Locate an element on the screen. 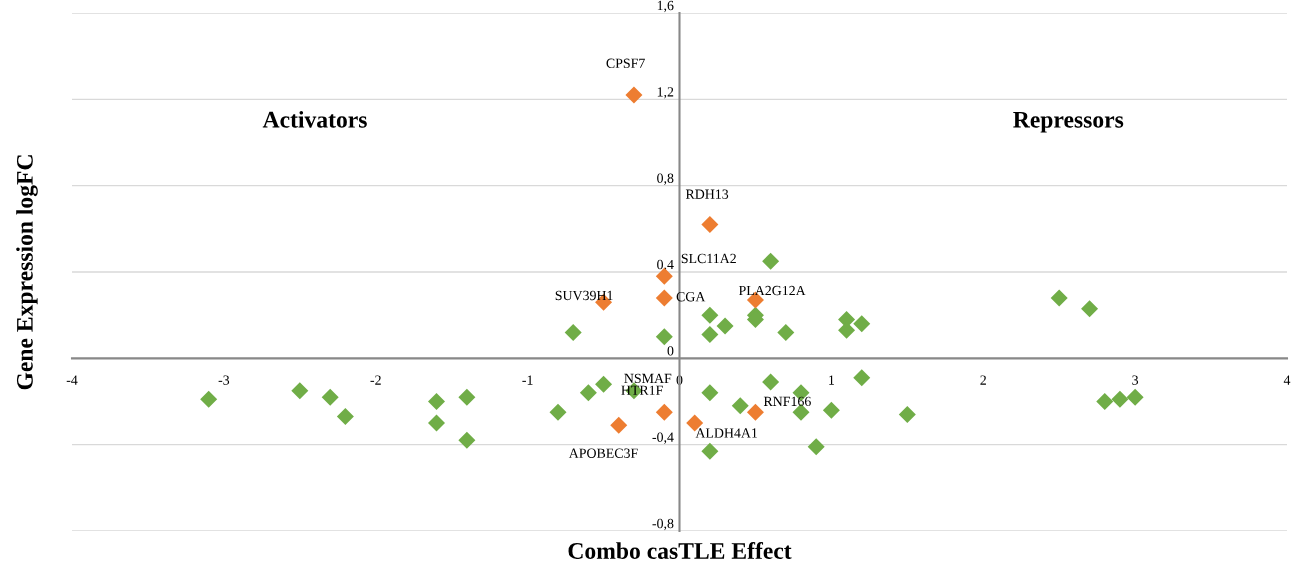 The image size is (1303, 569). annotation: ALDH4A1 is located at coordinates (726, 433).